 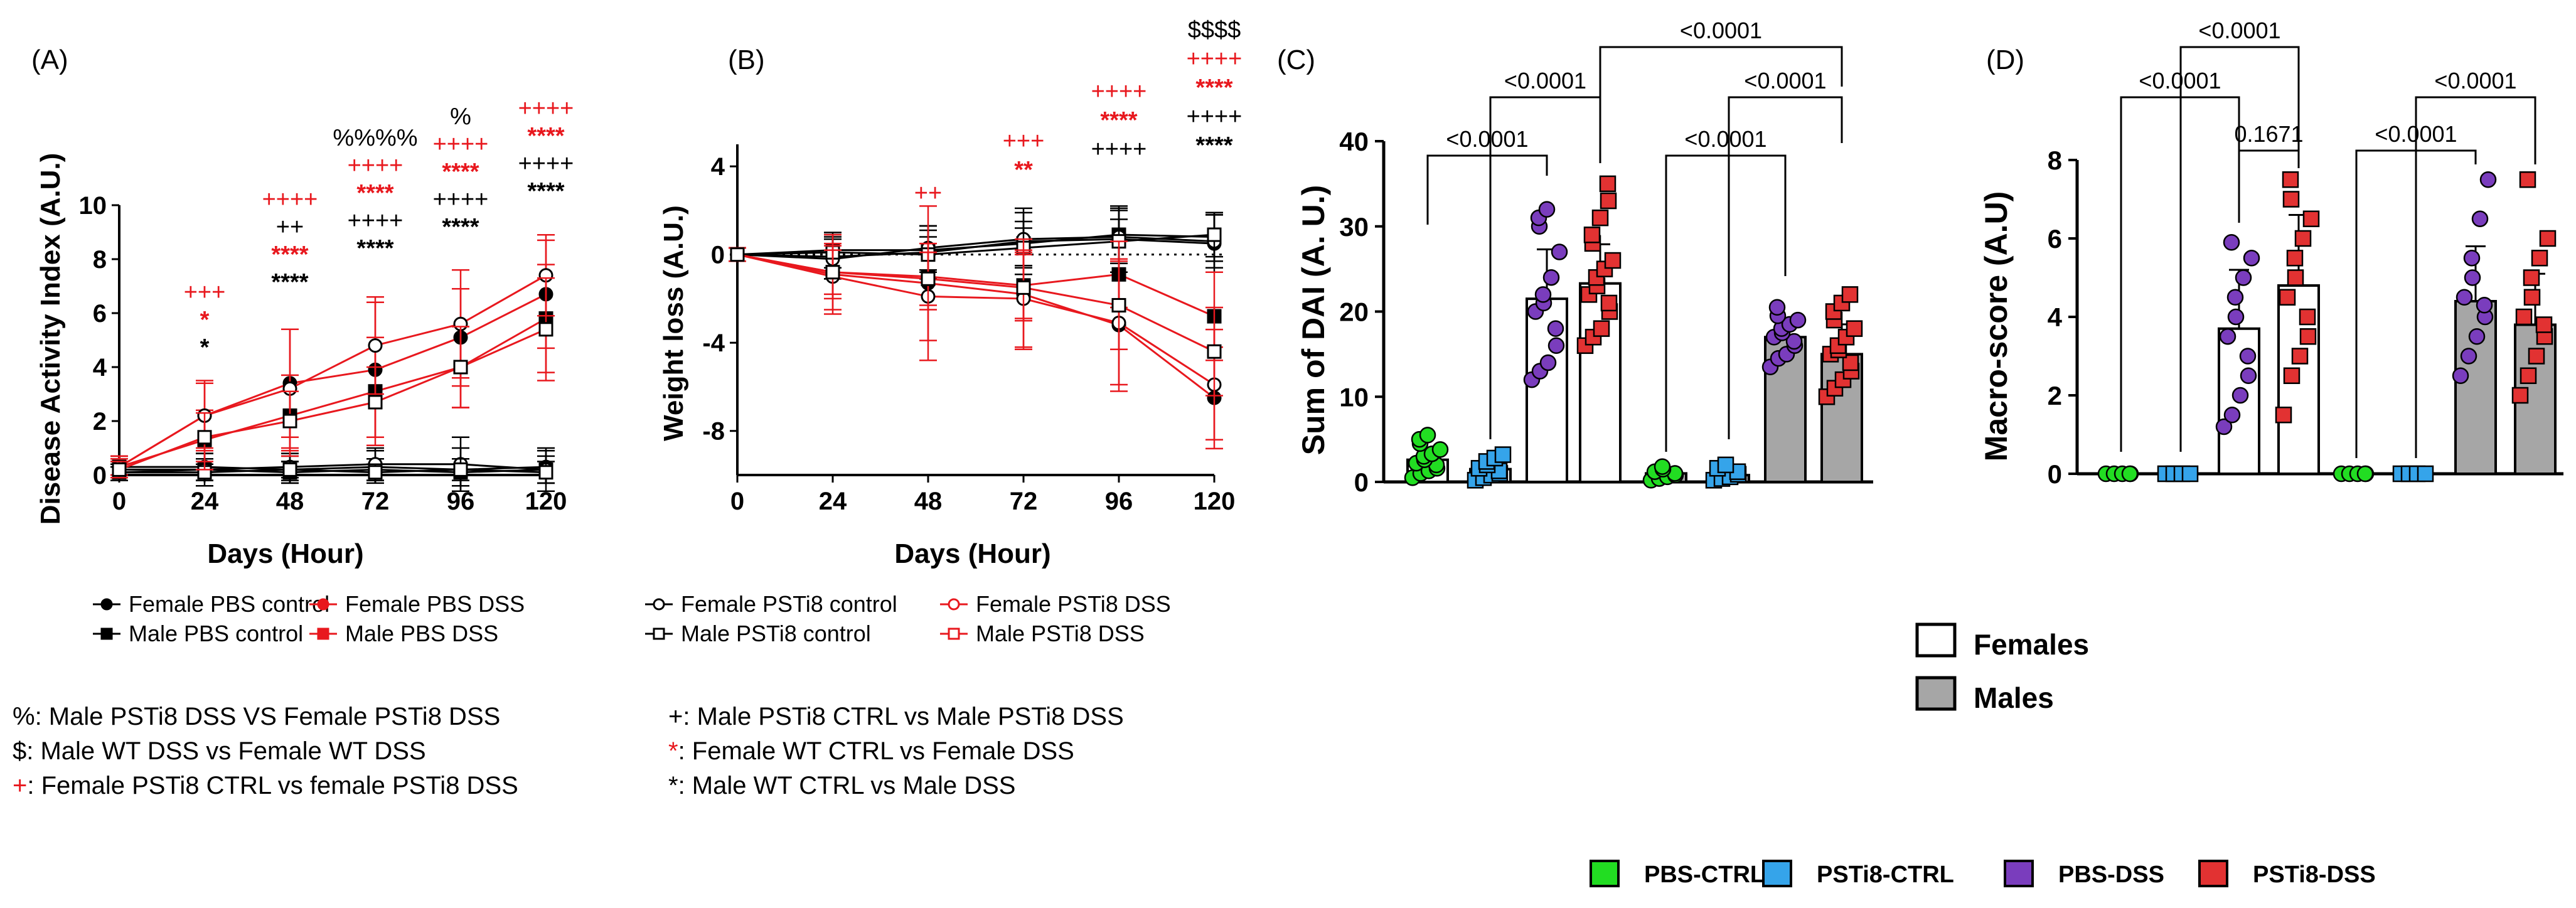 I want to click on panel-a-label: (A), so click(x=49, y=60).